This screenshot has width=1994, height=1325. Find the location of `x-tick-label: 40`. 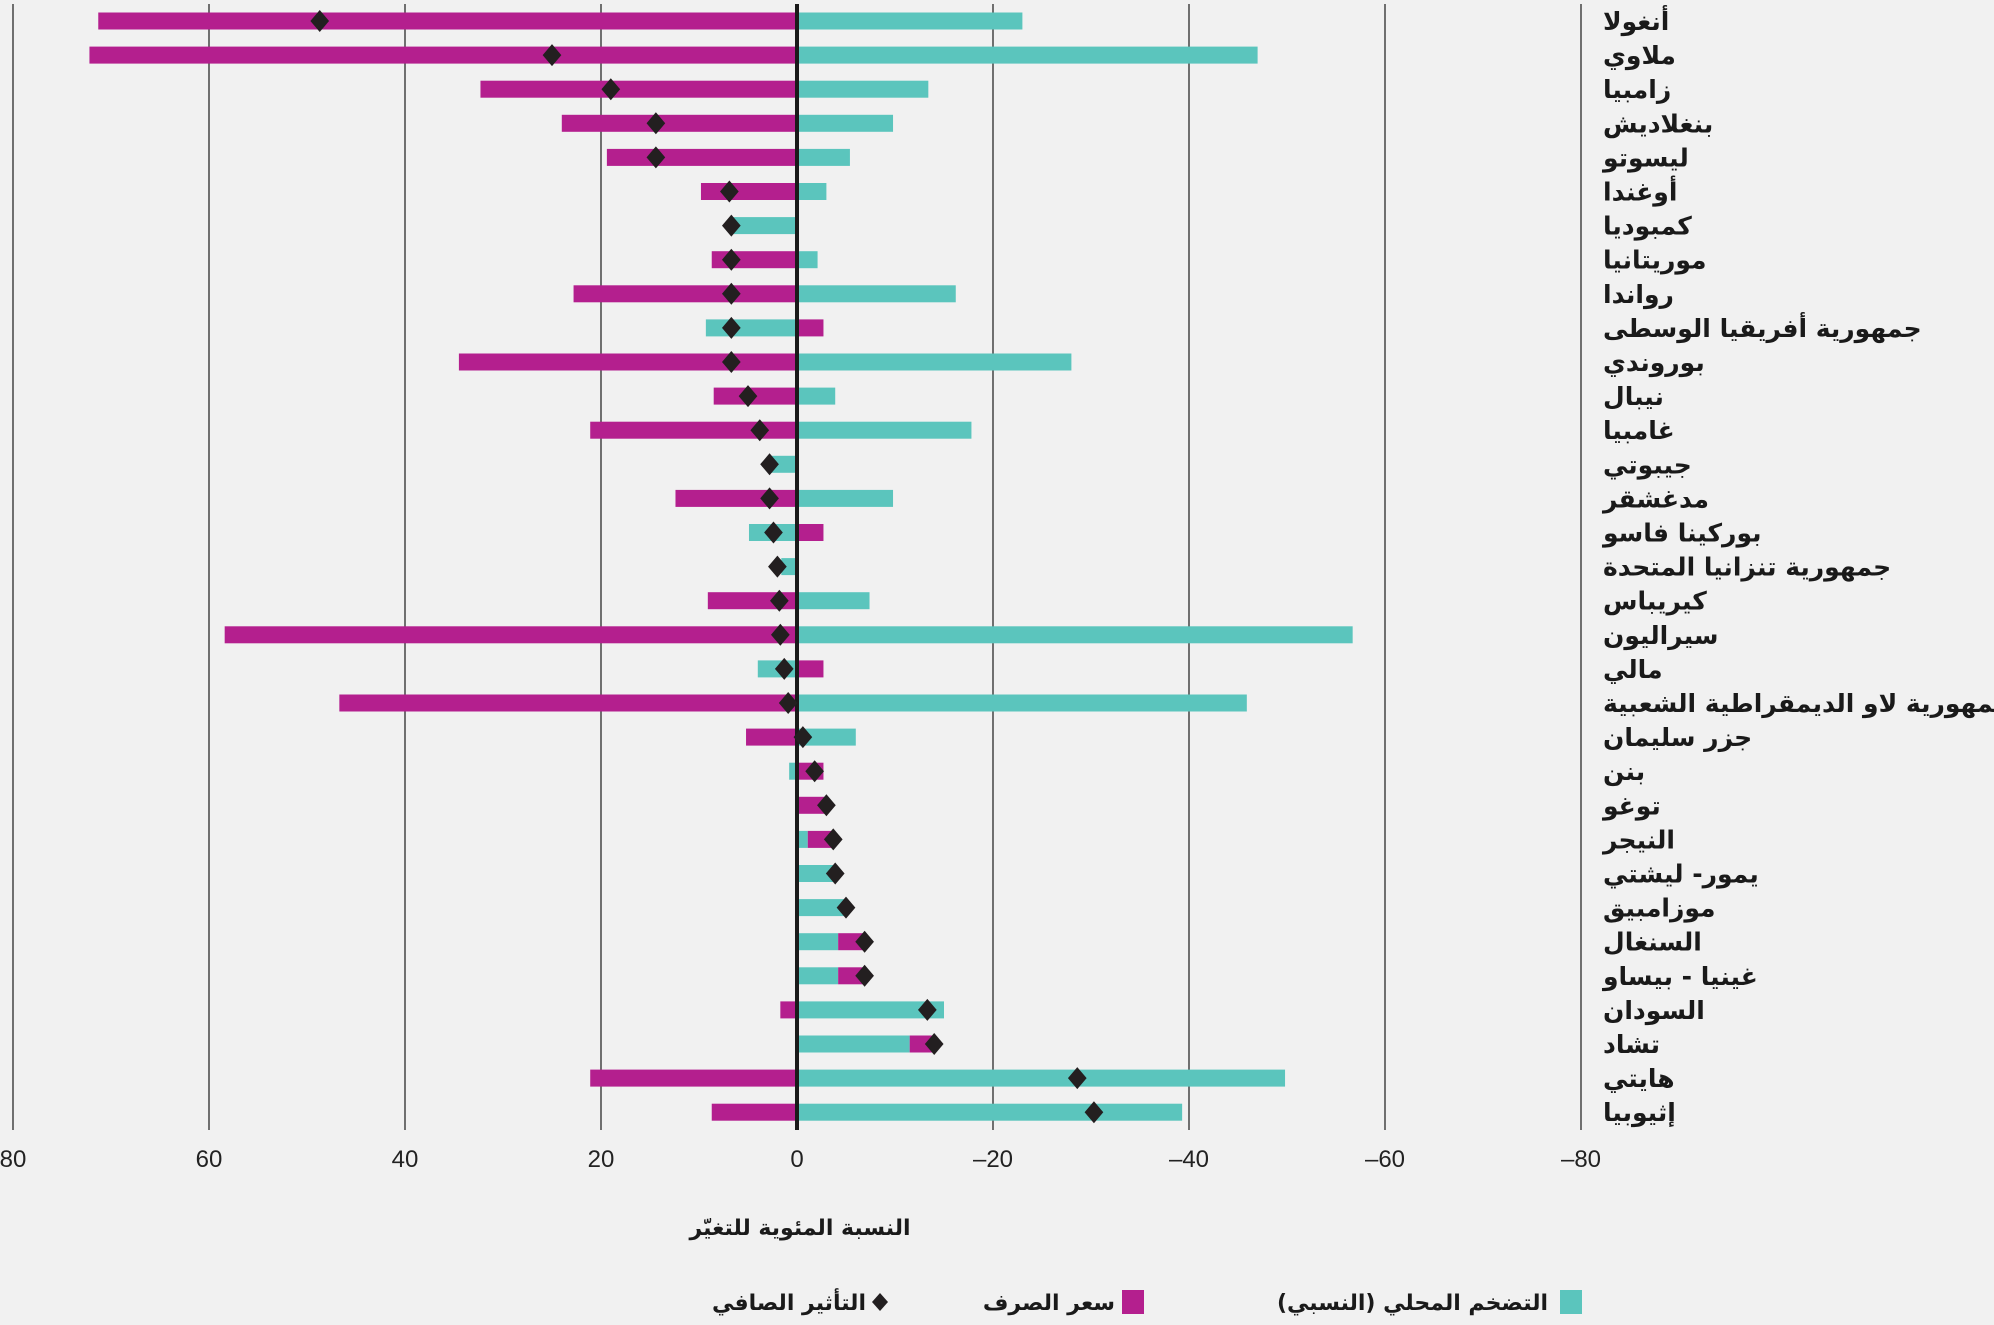

x-tick-label: 40 is located at coordinates (405, 1159).